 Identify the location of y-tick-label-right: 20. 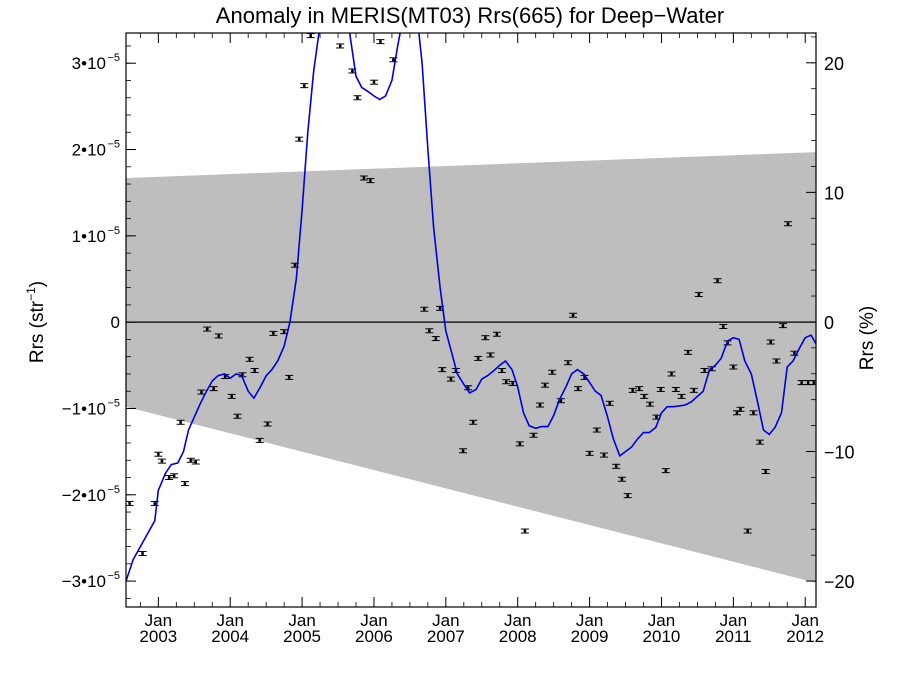
(834, 64).